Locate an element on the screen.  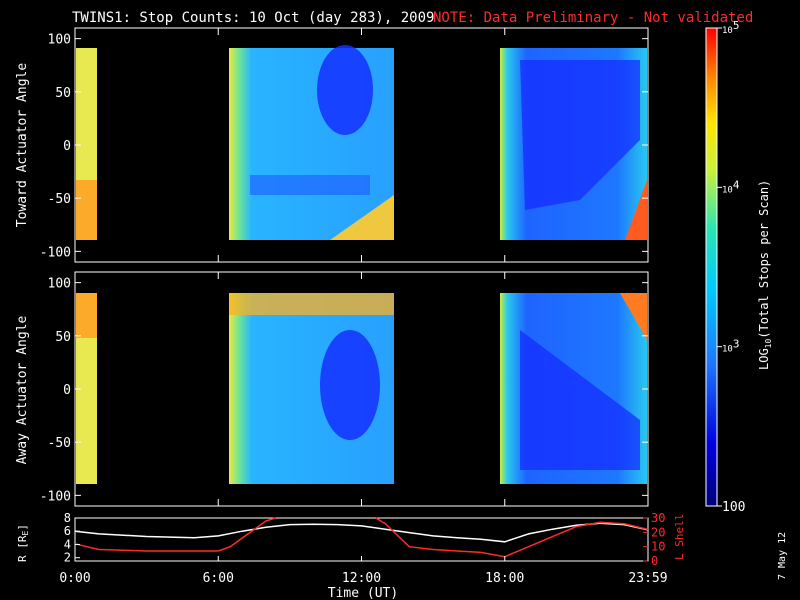
toward-corner-high is located at coordinates (362, 217).